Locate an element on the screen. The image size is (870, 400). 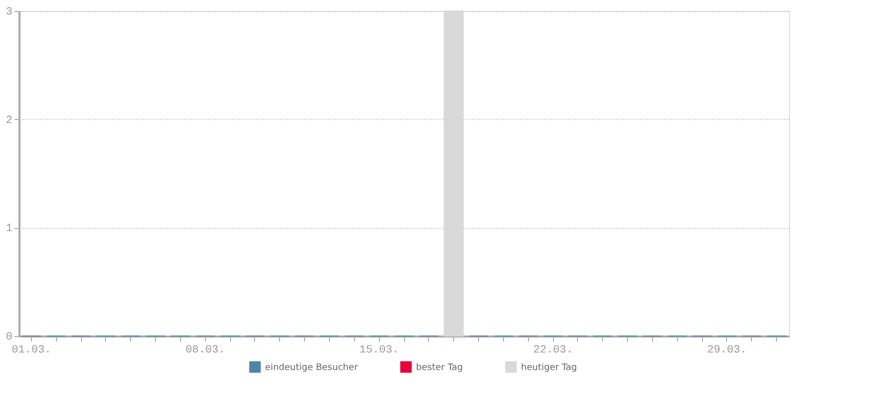
y-tick-label: 2 is located at coordinates (9, 120).